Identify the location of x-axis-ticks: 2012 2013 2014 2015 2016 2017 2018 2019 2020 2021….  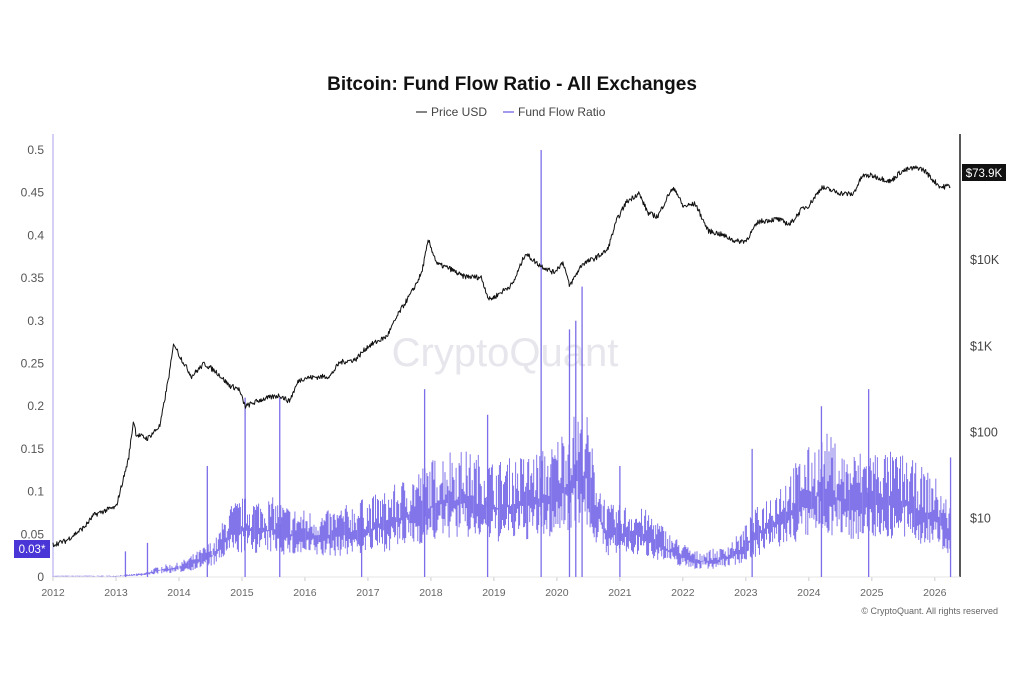
(494, 588).